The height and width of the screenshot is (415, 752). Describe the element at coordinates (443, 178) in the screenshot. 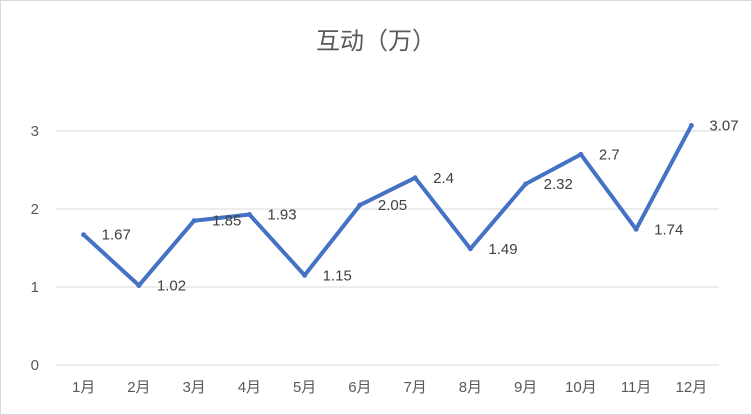

I see `data-label: 2.4` at that location.